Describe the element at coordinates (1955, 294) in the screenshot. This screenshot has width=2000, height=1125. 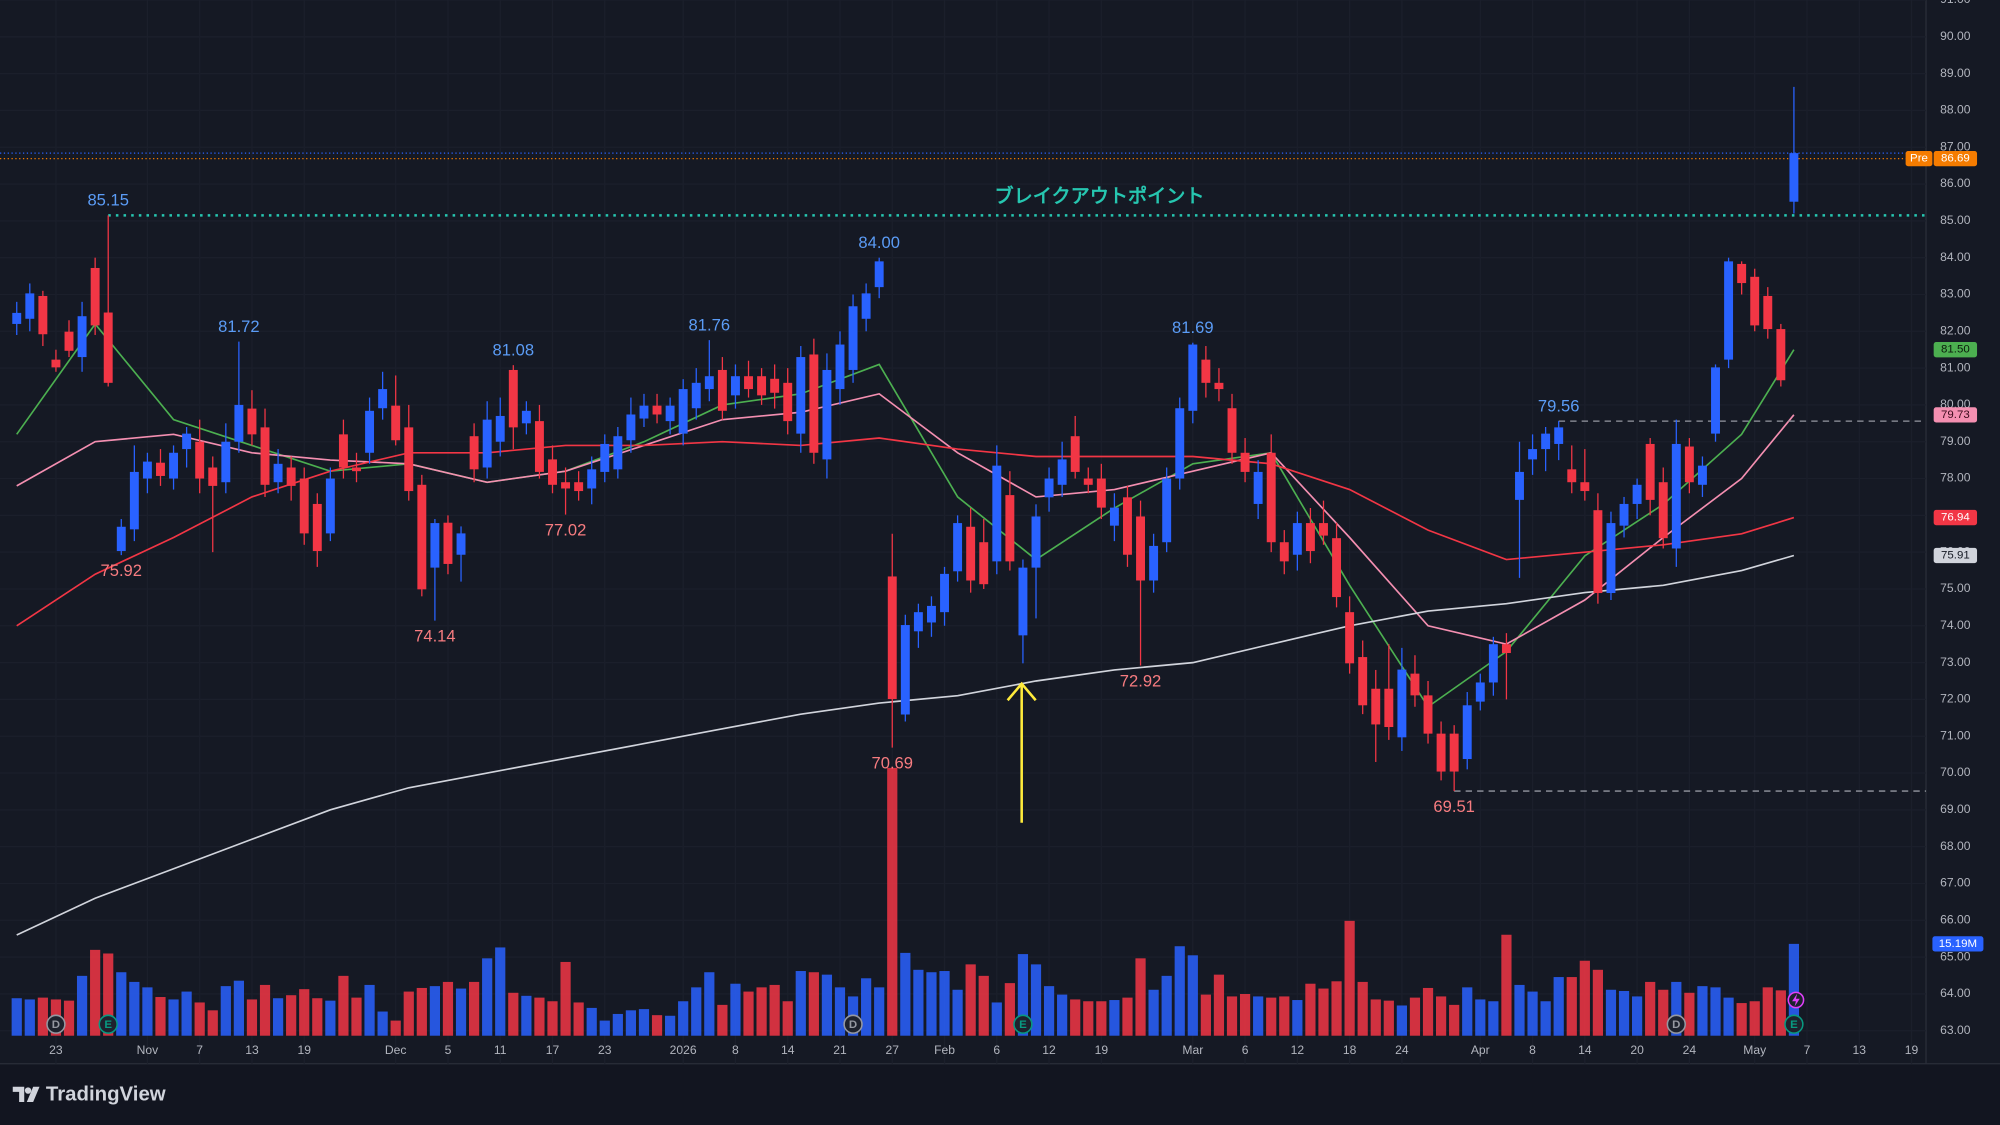
I see `y-tick-label: 83.00` at that location.